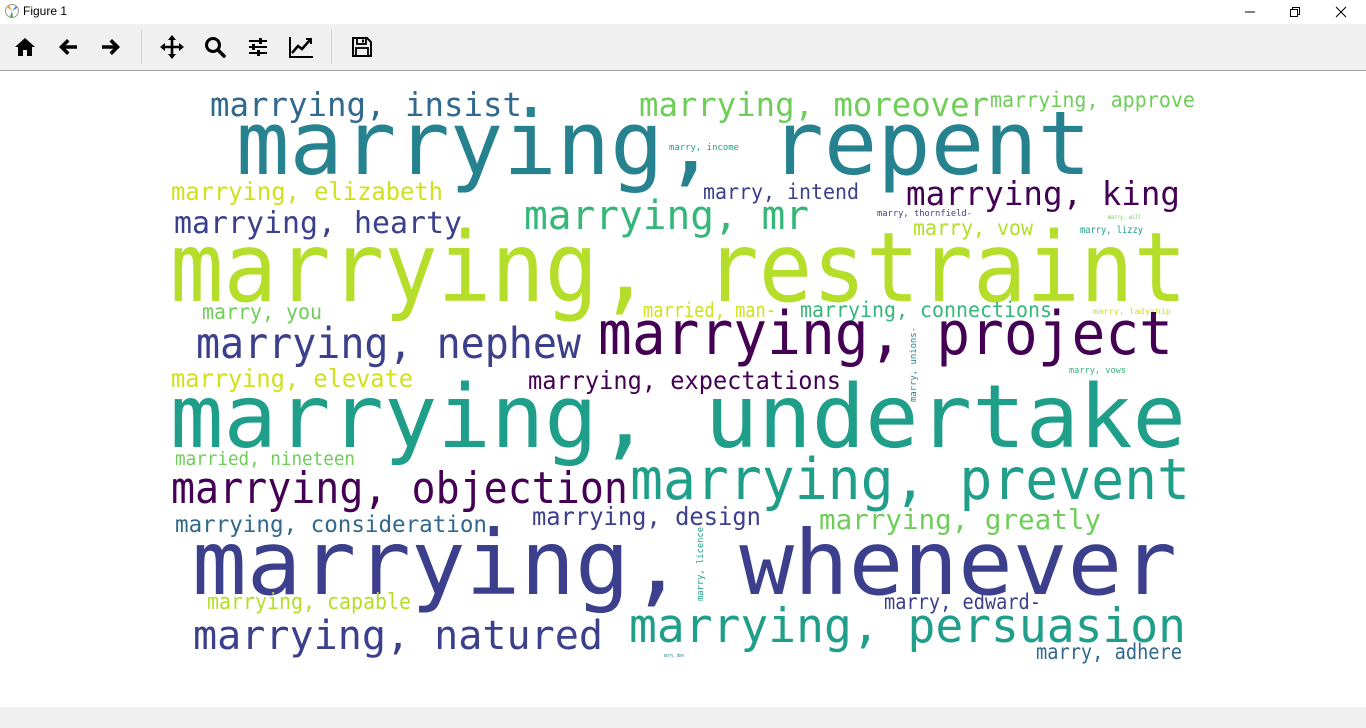 The width and height of the screenshot is (1366, 728). I want to click on word-cloud-term: marry, intend, so click(781, 192).